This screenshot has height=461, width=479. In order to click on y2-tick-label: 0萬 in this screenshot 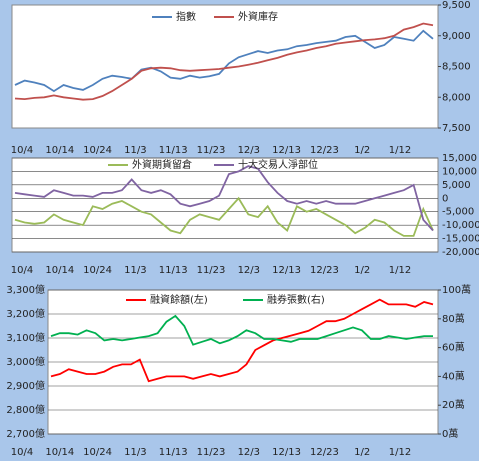, I will do `click(450, 433)`.